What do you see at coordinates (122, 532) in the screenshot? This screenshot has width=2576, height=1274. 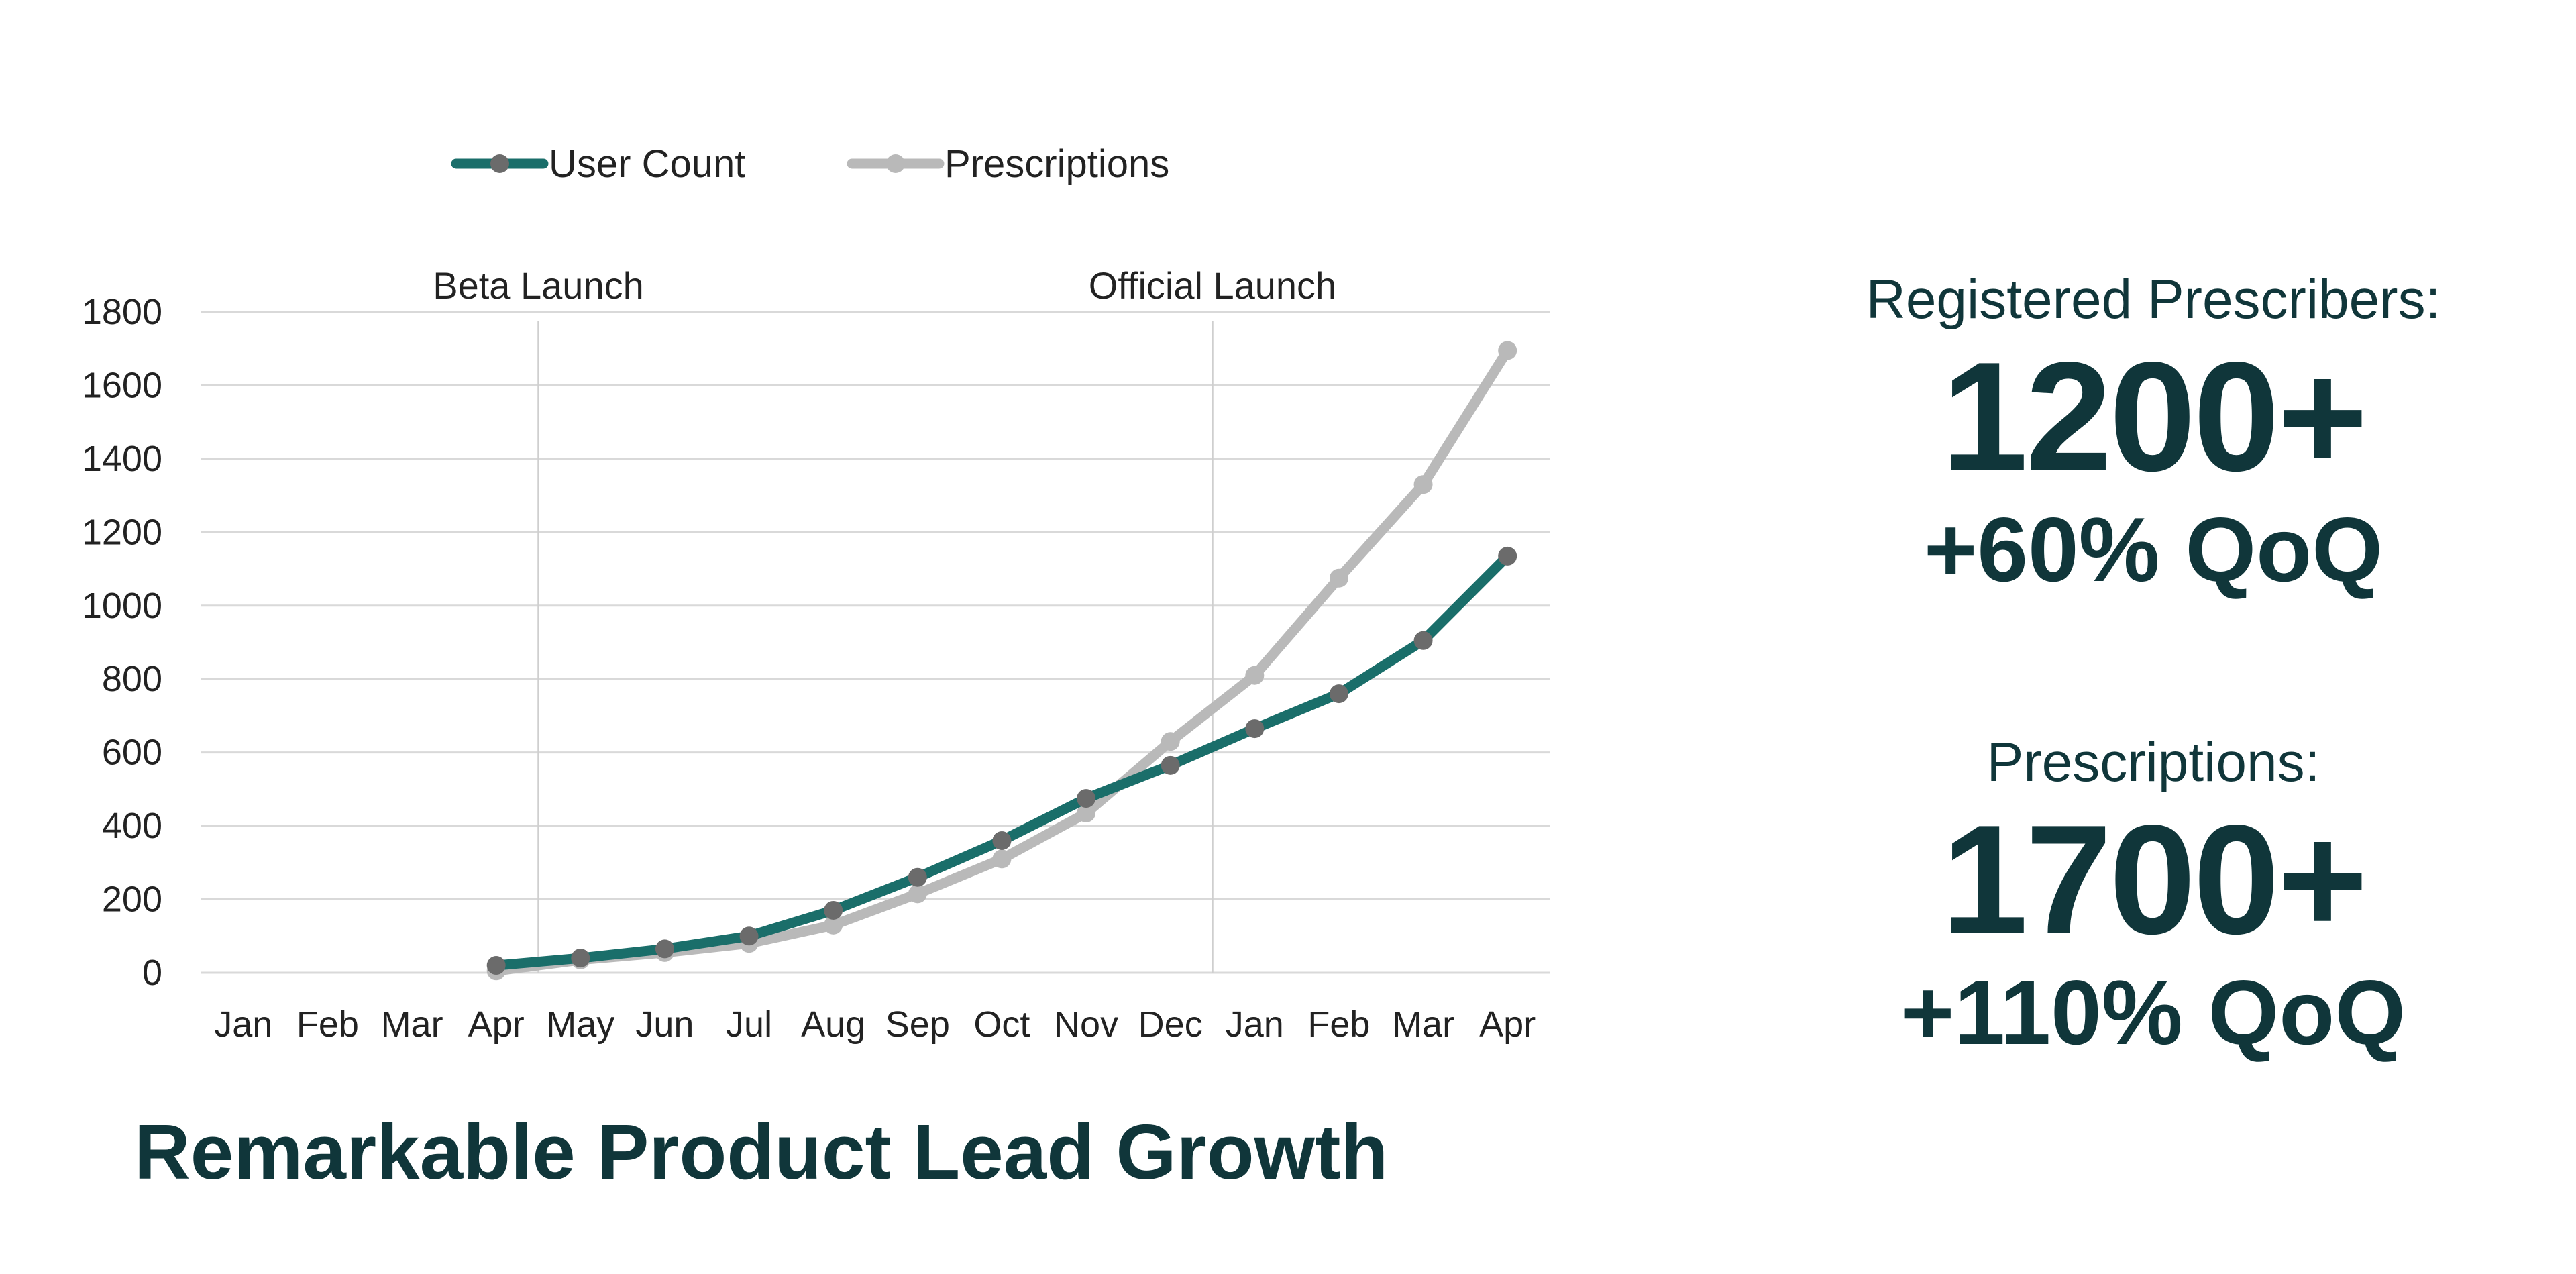 I see `y-tick-label: 1200` at bounding box center [122, 532].